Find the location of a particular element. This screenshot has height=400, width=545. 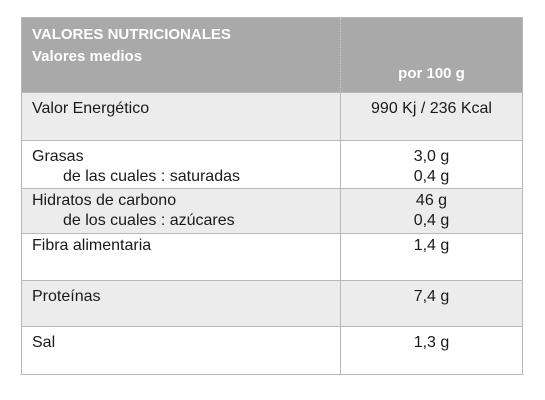

row-value-cell: 46 g 0,4 g is located at coordinates (431, 211).